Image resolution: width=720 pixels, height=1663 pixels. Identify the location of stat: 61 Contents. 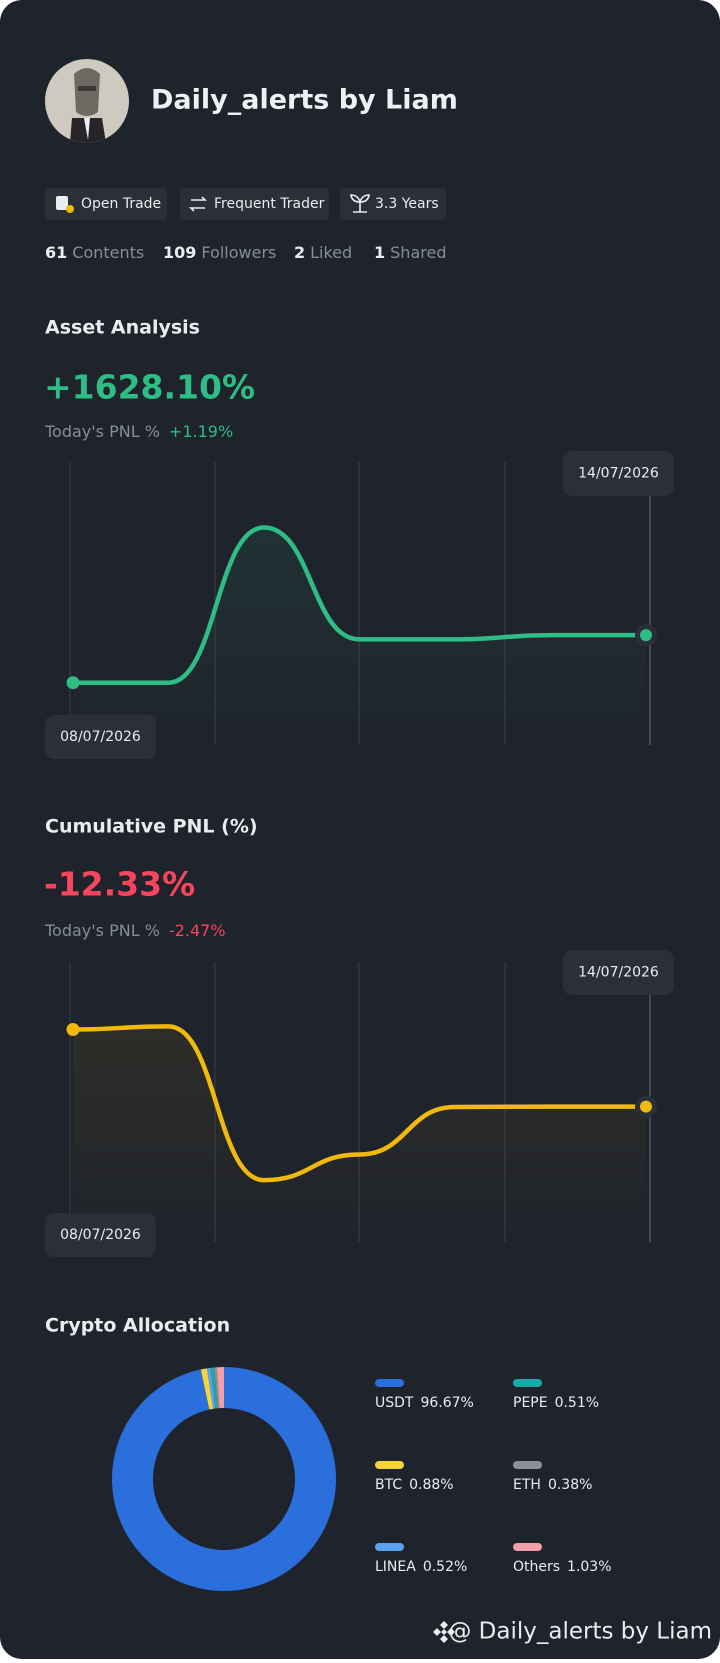
(94, 252).